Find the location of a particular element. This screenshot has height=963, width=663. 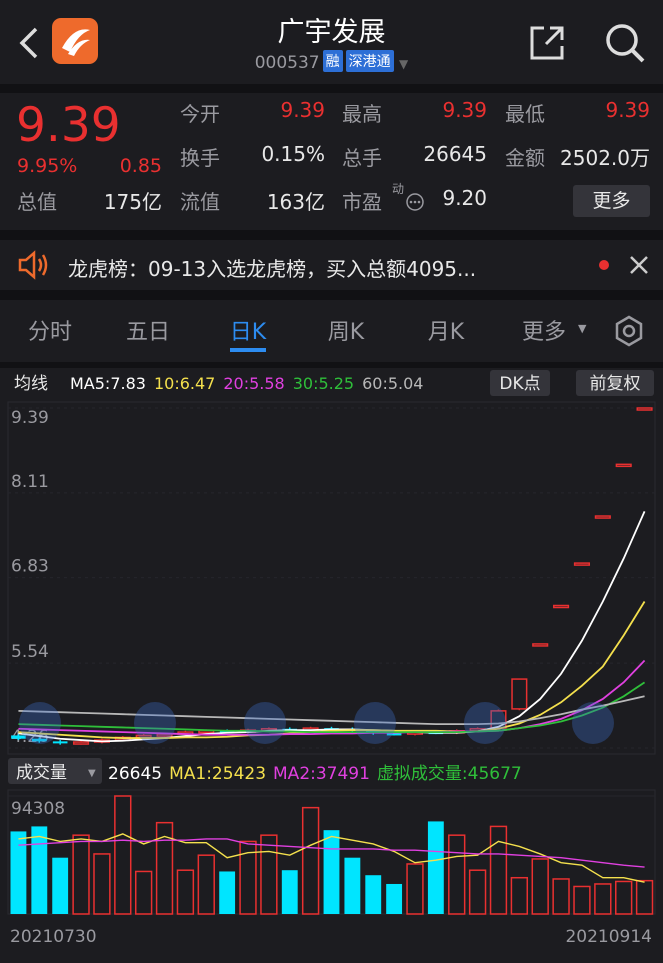

close-notice is located at coordinates (639, 265).